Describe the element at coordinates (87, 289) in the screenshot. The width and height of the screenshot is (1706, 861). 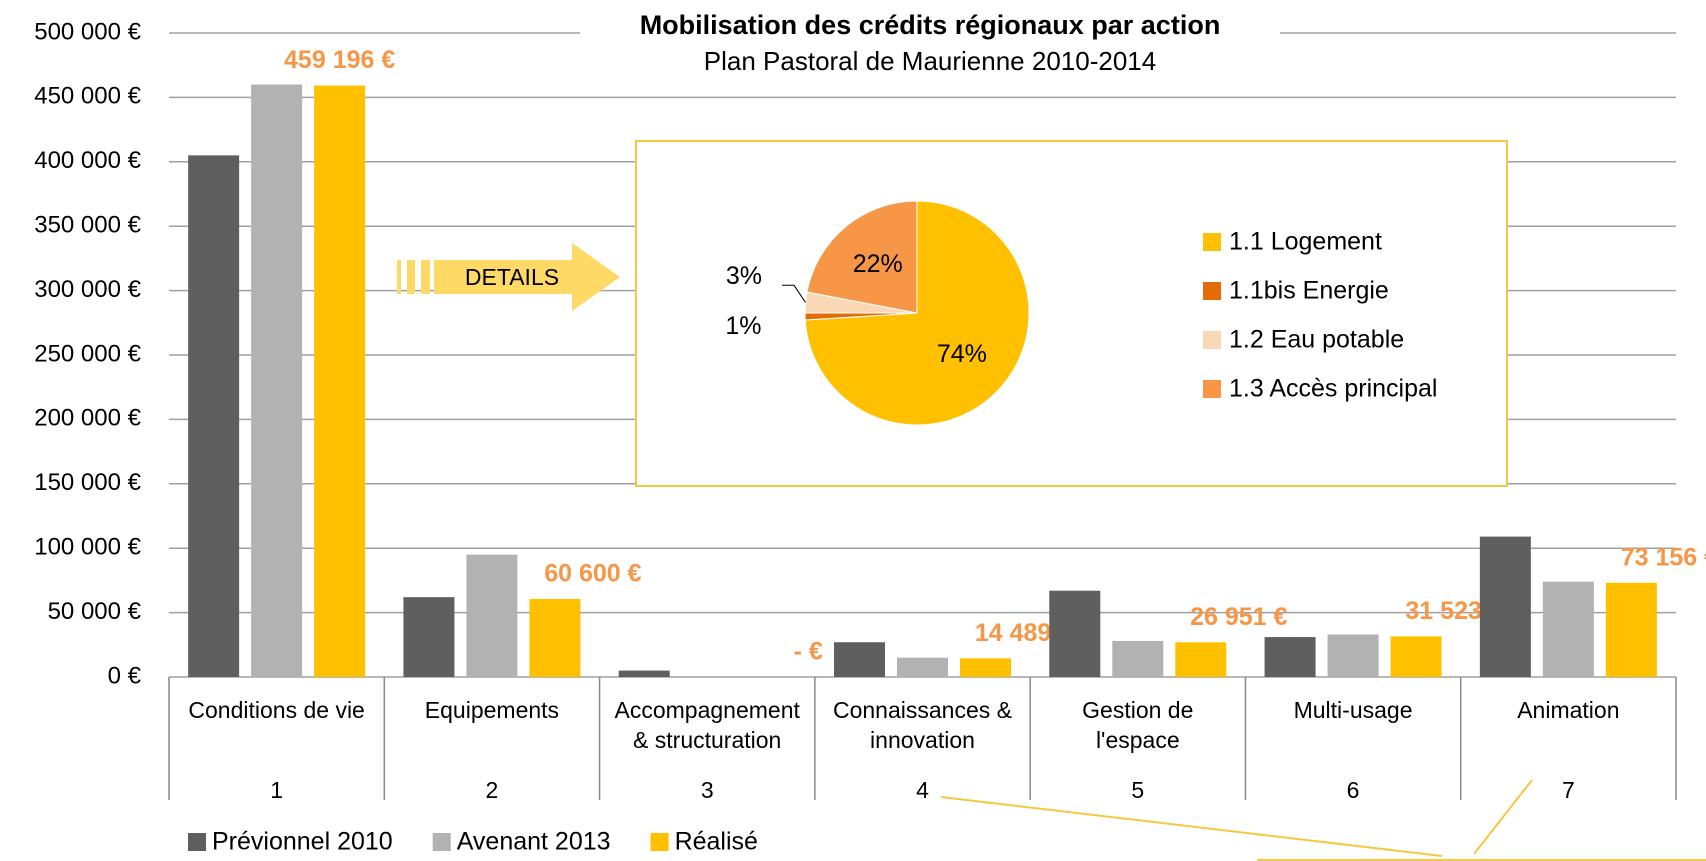
I see `y-tick-label: 300 000 €` at that location.